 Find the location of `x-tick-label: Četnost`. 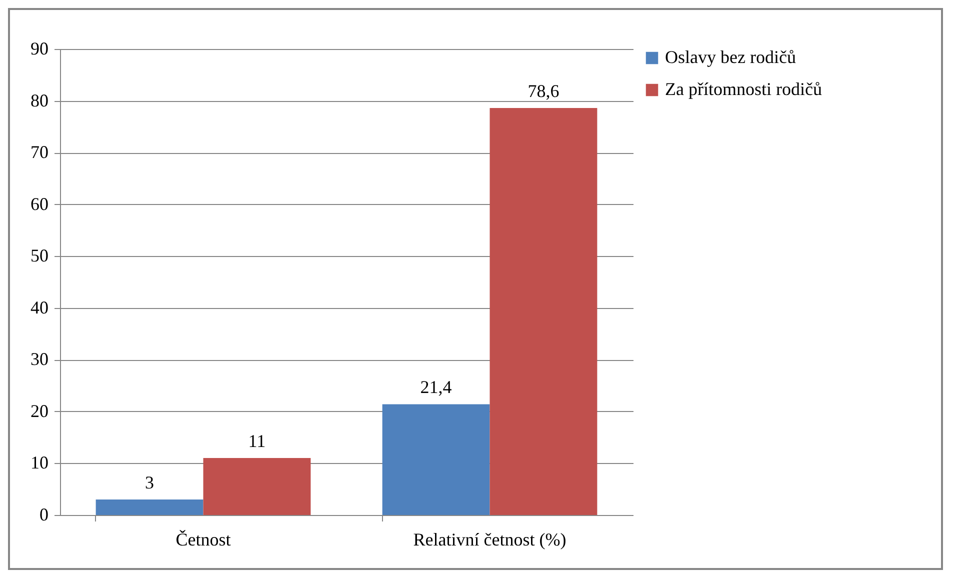

x-tick-label: Četnost is located at coordinates (203, 540).